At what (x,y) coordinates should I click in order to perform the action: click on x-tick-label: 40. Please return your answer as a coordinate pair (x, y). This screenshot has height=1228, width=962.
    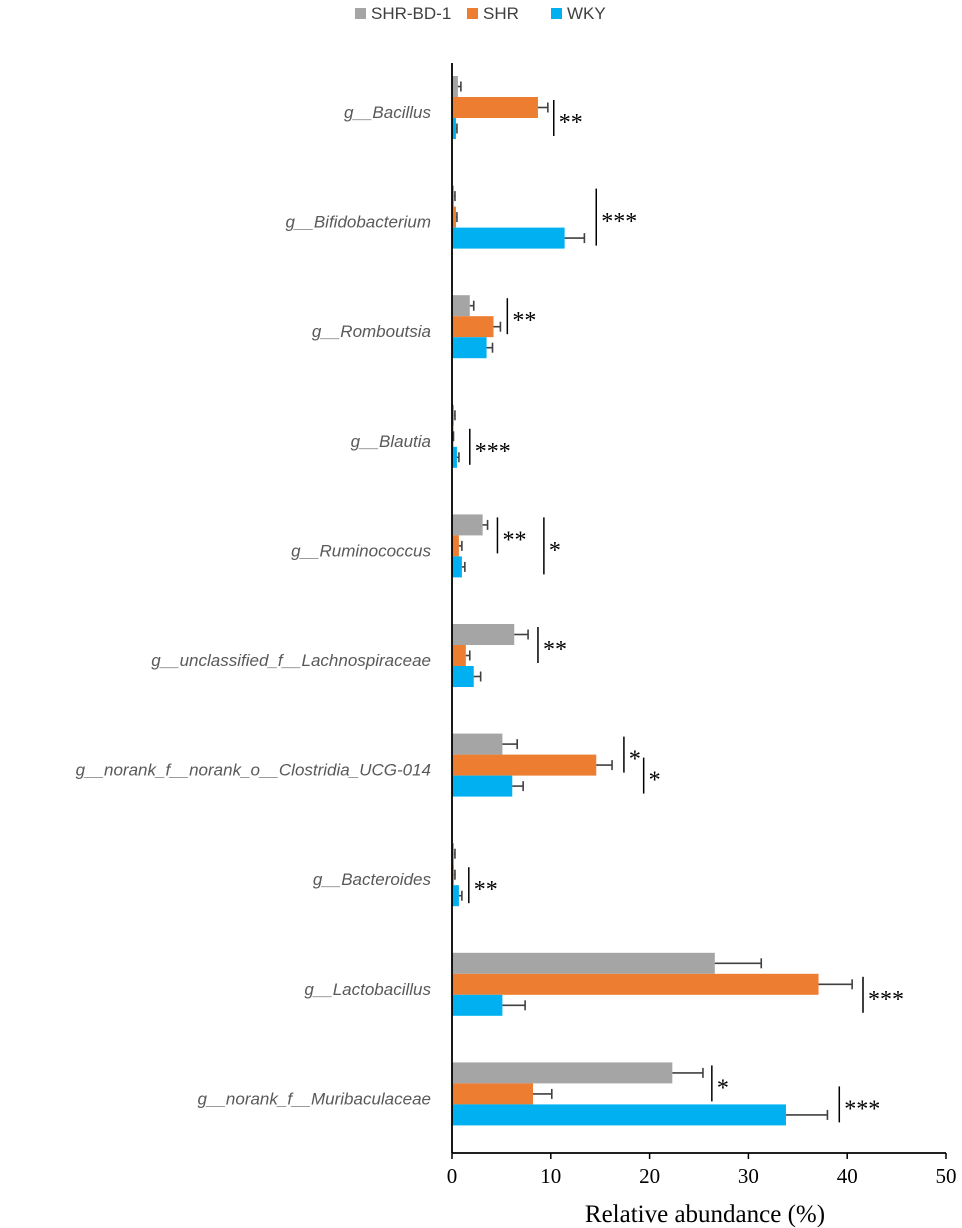
    Looking at the image, I should click on (847, 1176).